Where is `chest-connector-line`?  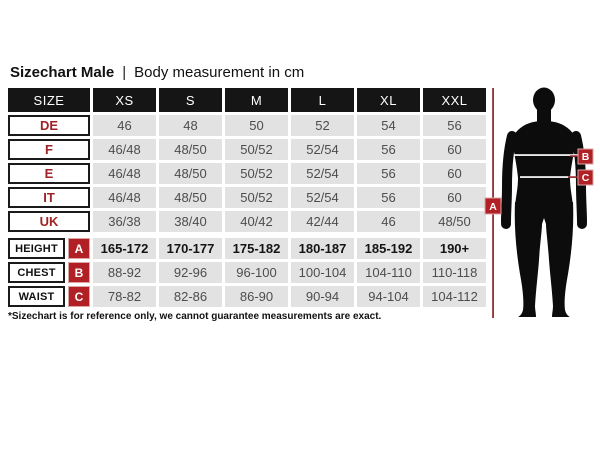
chest-connector-line is located at coordinates (575, 156).